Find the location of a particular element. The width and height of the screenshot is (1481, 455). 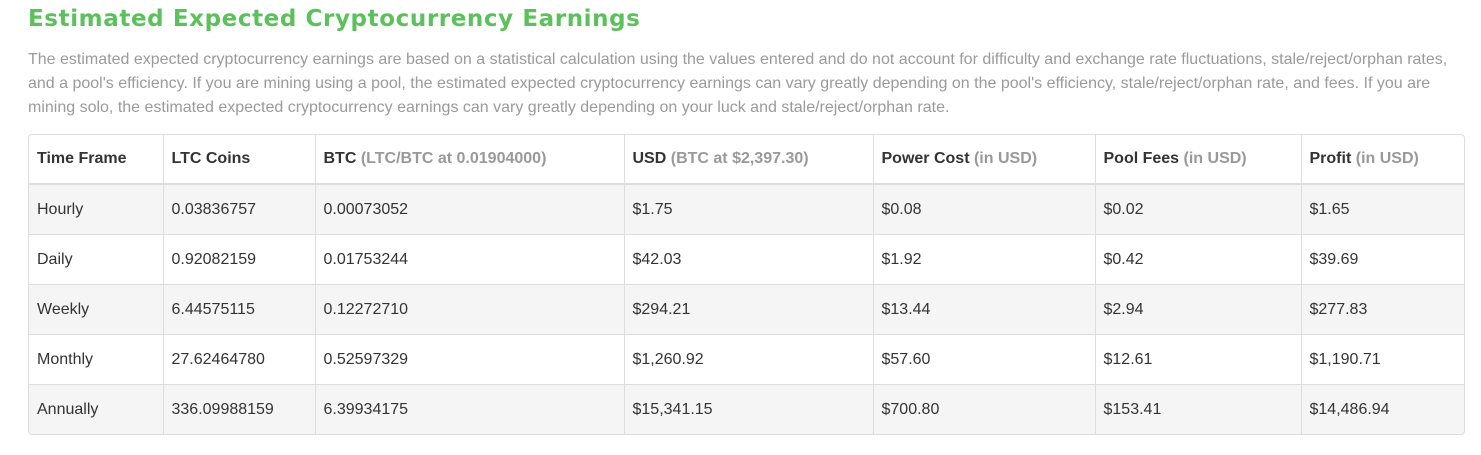

cell-btc: 0.00073052 is located at coordinates (469, 209).